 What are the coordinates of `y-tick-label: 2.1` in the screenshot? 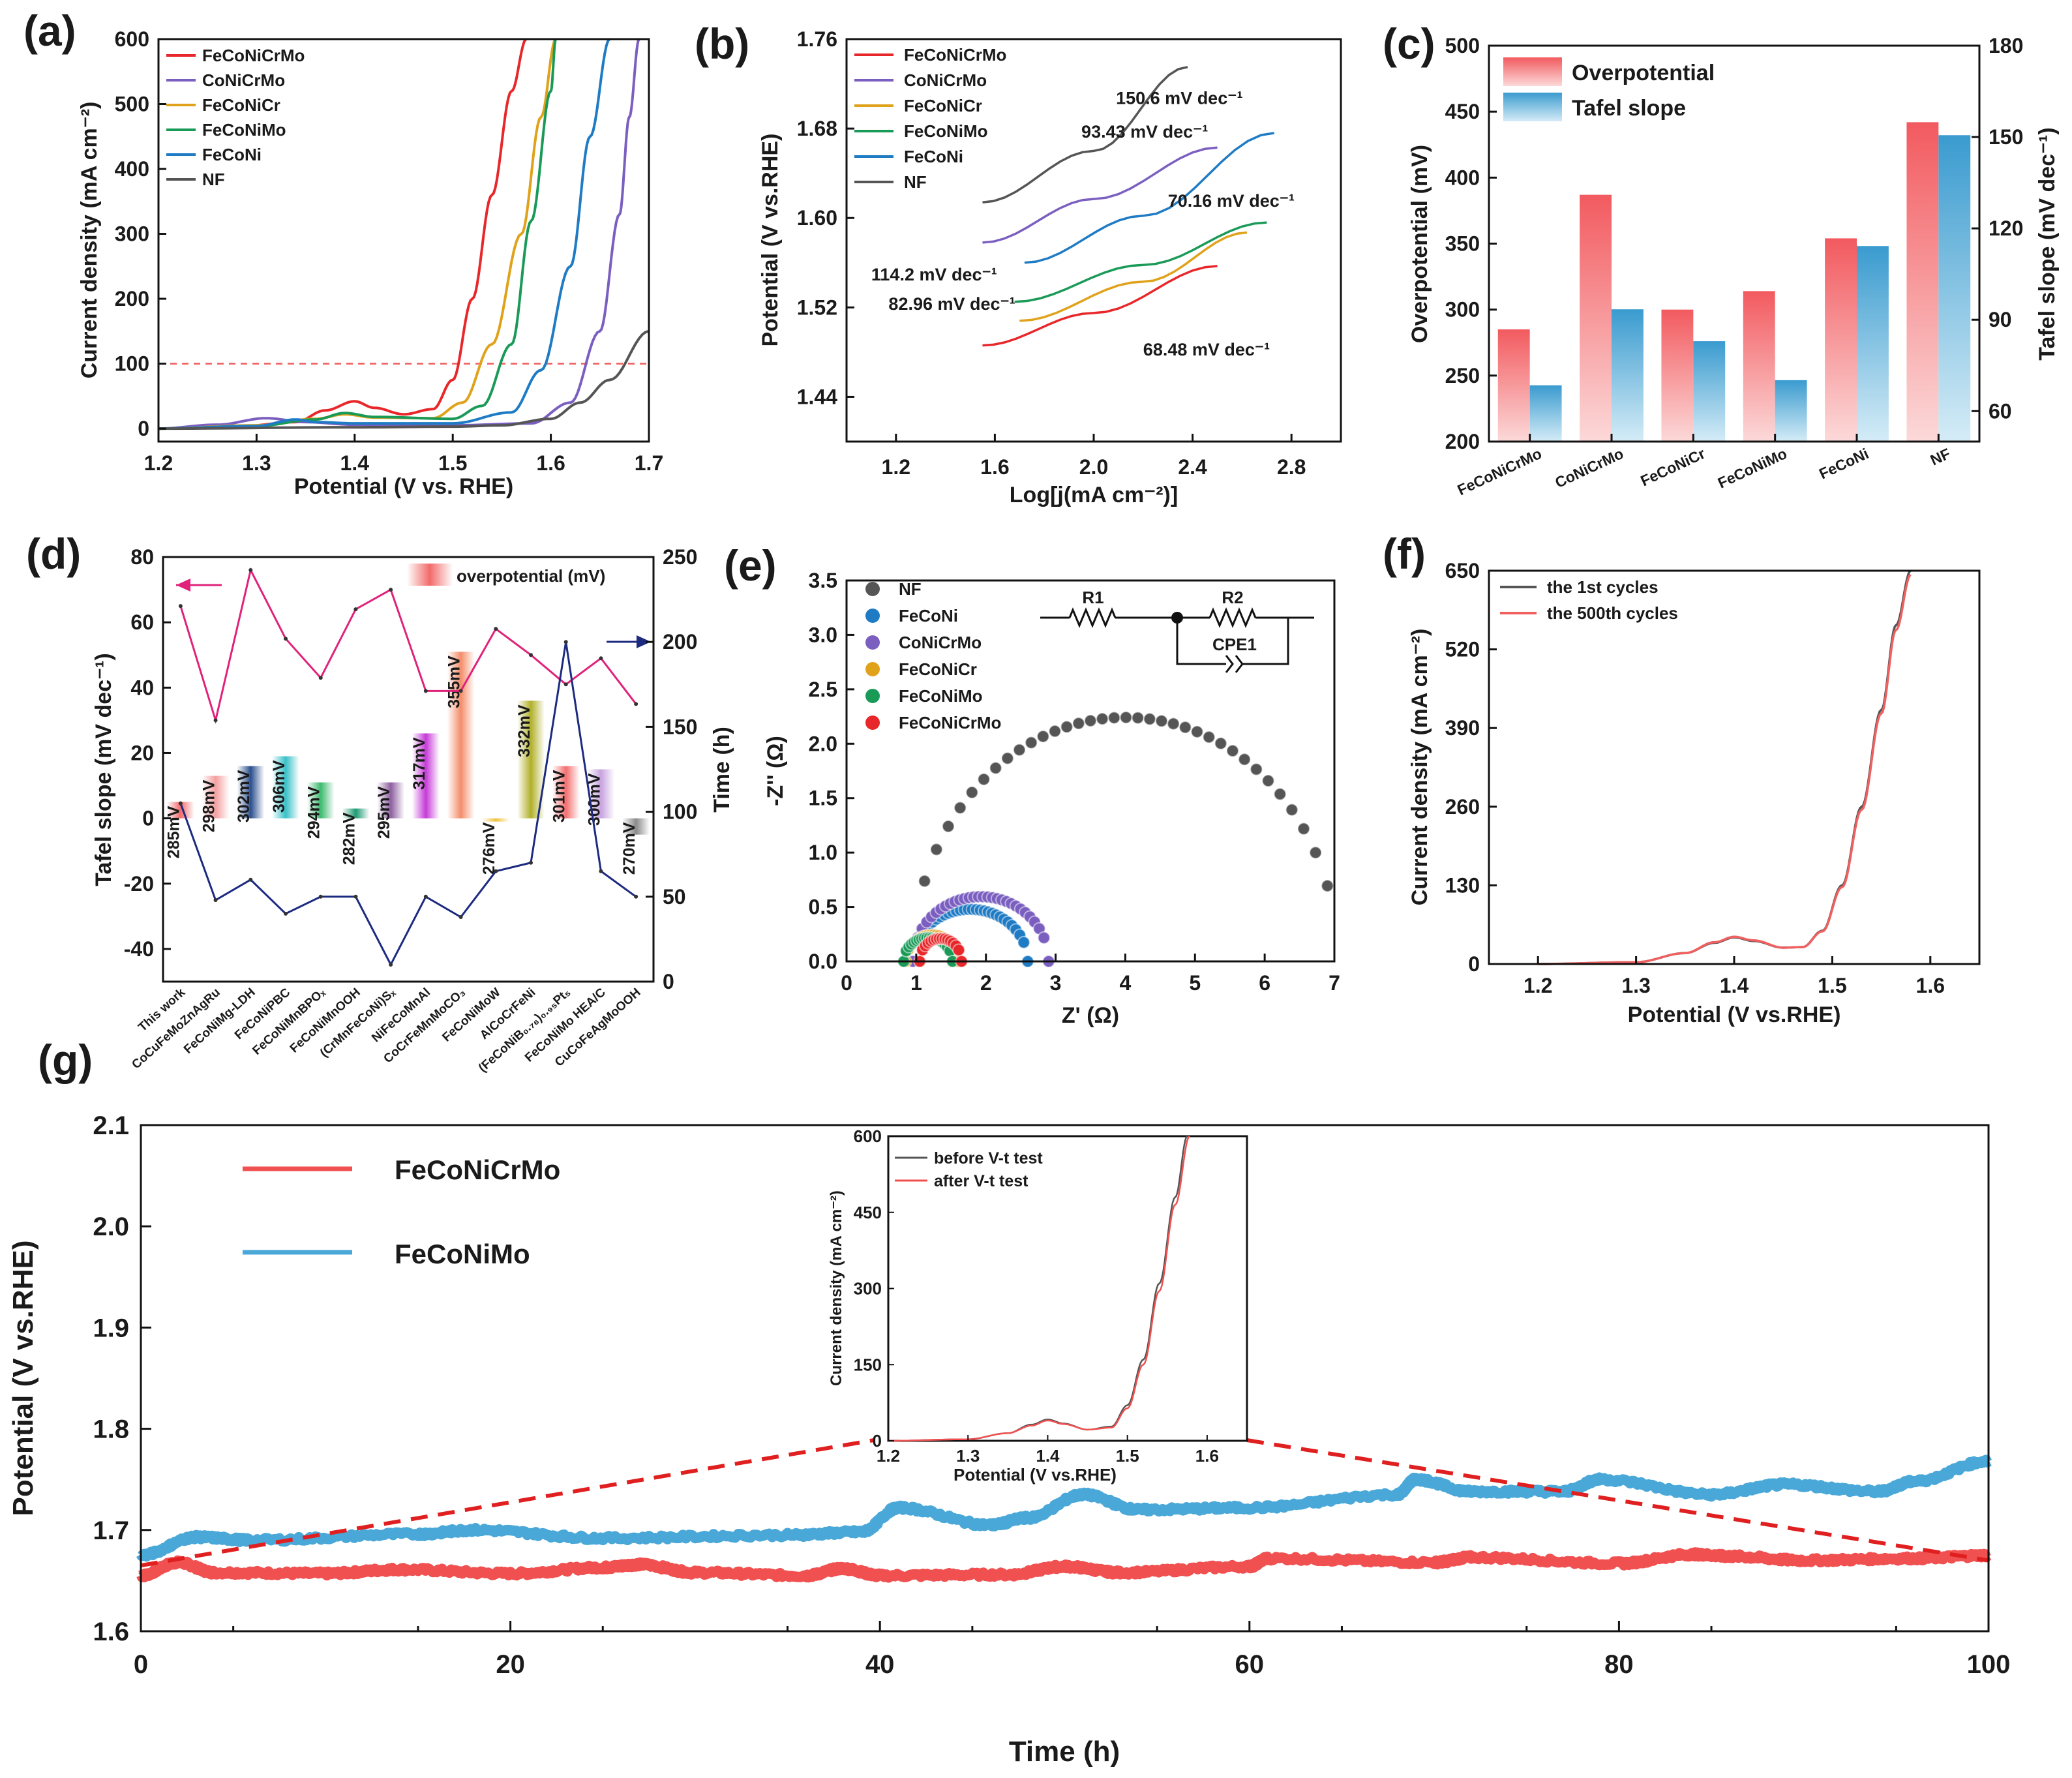 It's located at (111, 1125).